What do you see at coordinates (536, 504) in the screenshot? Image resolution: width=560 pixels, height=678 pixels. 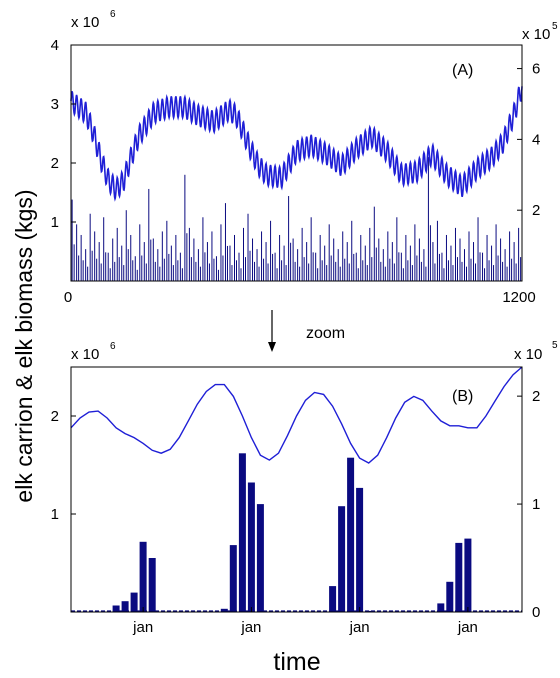 I see `panel-b-right-tick-label: 1` at bounding box center [536, 504].